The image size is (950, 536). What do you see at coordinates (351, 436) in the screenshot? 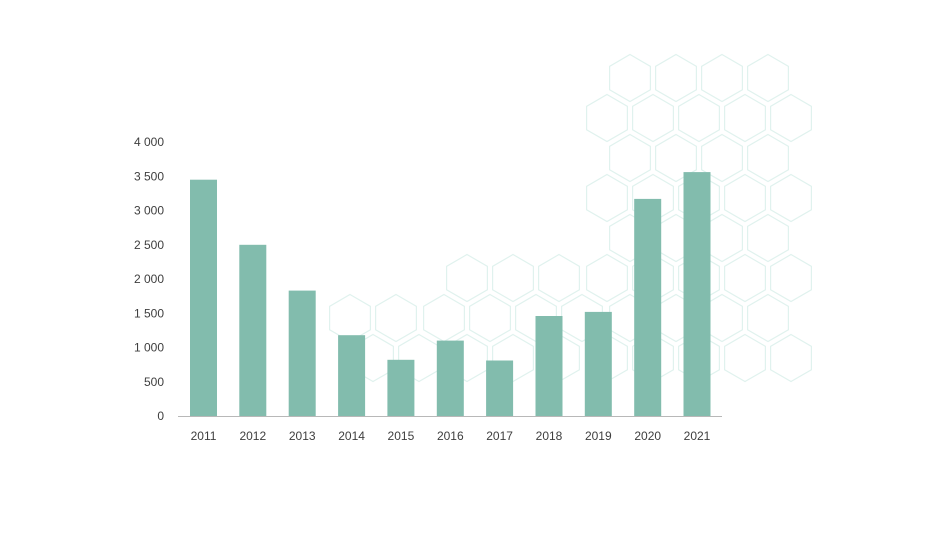
I see `x-tick-label: 2014` at bounding box center [351, 436].